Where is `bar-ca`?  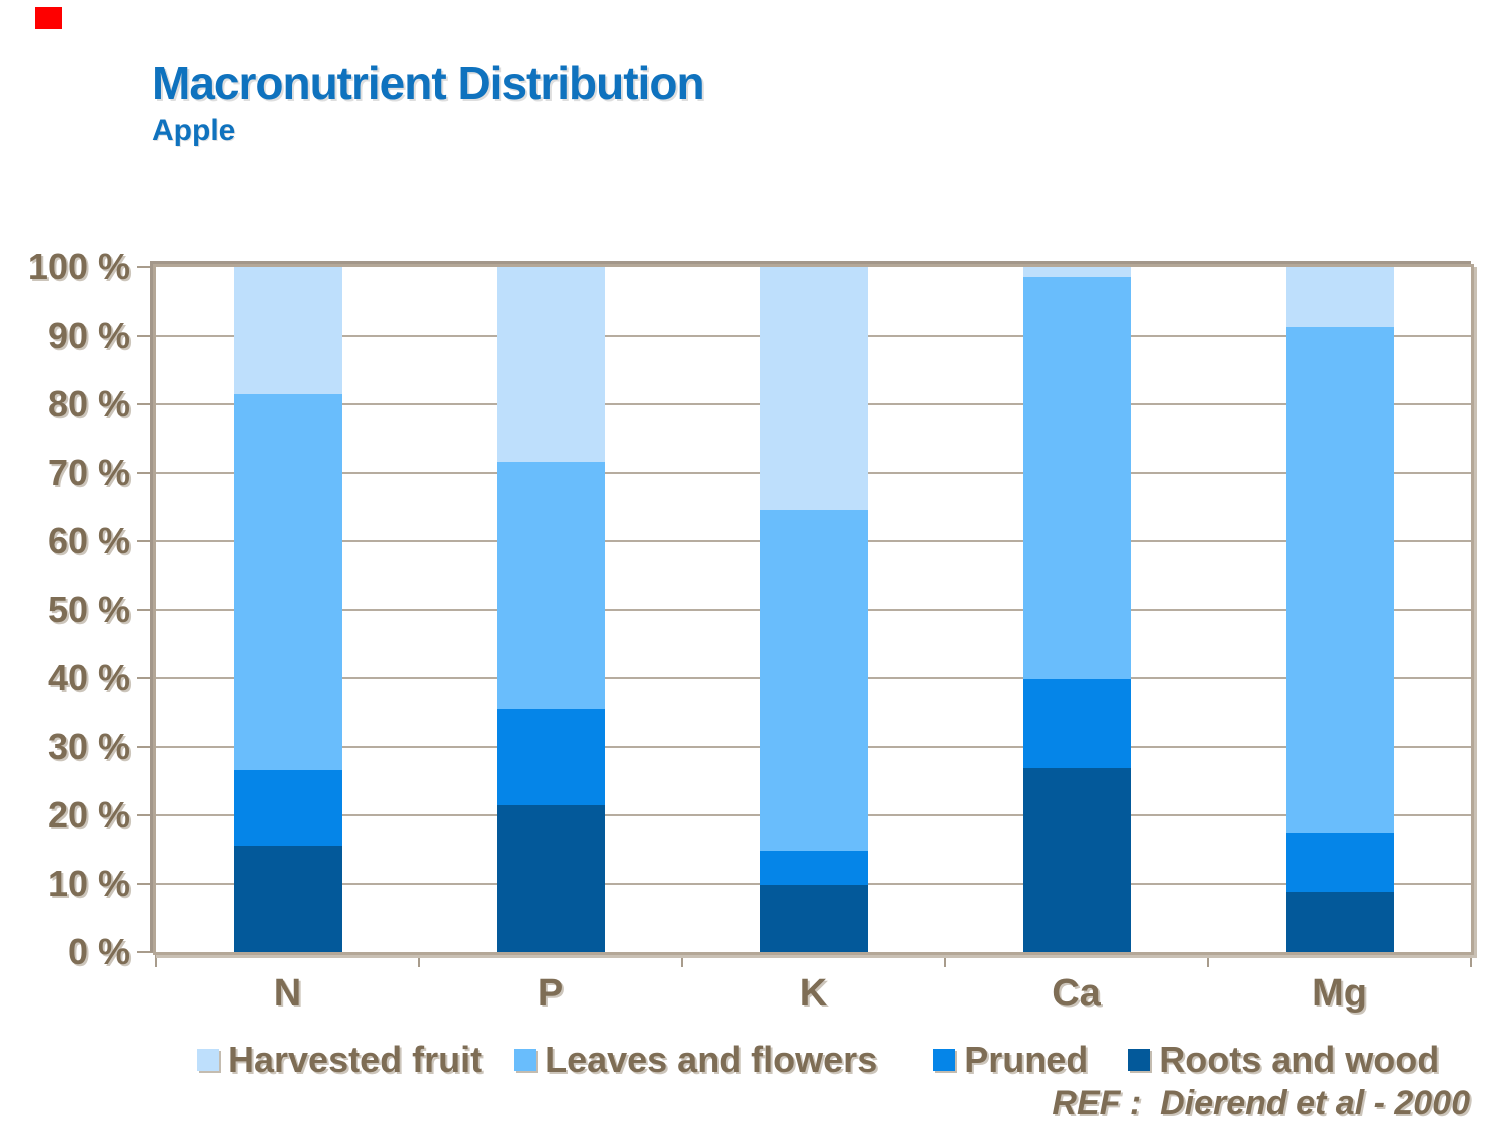
bar-ca is located at coordinates (1076, 609).